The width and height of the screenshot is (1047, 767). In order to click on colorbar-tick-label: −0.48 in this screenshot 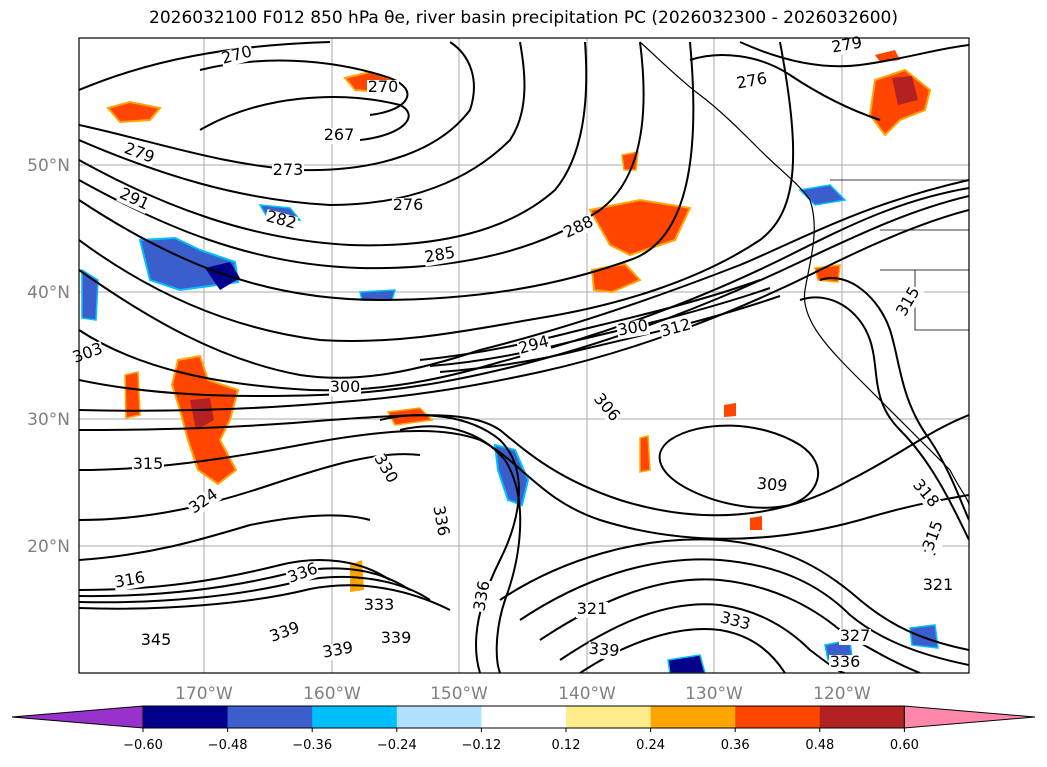, I will do `click(228, 745)`.